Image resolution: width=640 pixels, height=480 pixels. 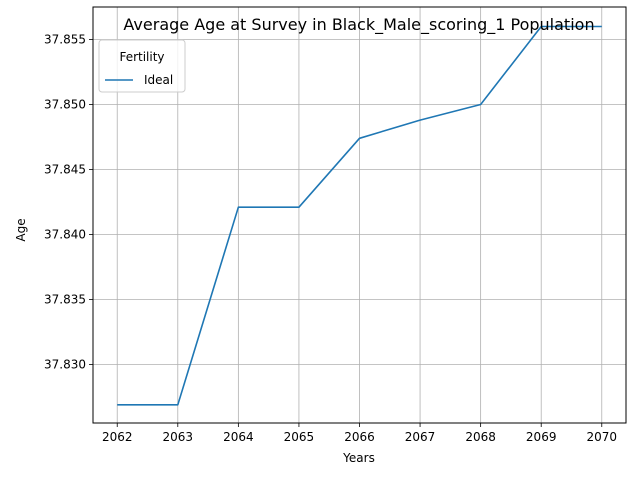 What do you see at coordinates (65, 105) in the screenshot?
I see `y-tick-label: 37.850` at bounding box center [65, 105].